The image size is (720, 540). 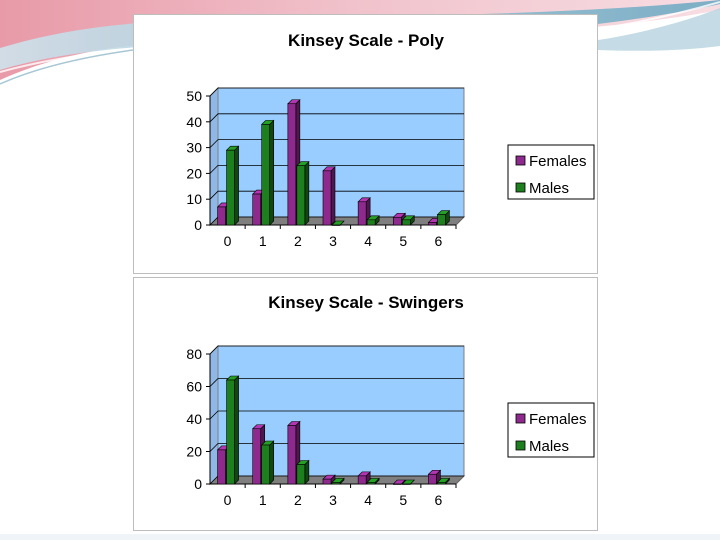 What do you see at coordinates (194, 96) in the screenshot?
I see `y-tick-label: 50` at bounding box center [194, 96].